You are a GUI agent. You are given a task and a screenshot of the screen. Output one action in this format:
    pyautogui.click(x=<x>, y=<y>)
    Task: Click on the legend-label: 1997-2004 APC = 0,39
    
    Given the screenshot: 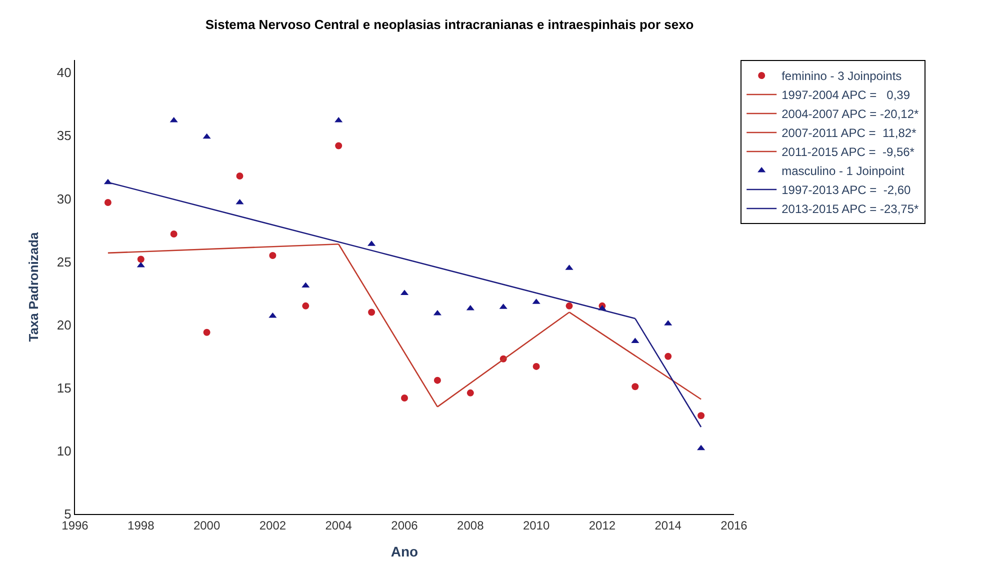 What is the action you would take?
    pyautogui.click(x=846, y=95)
    